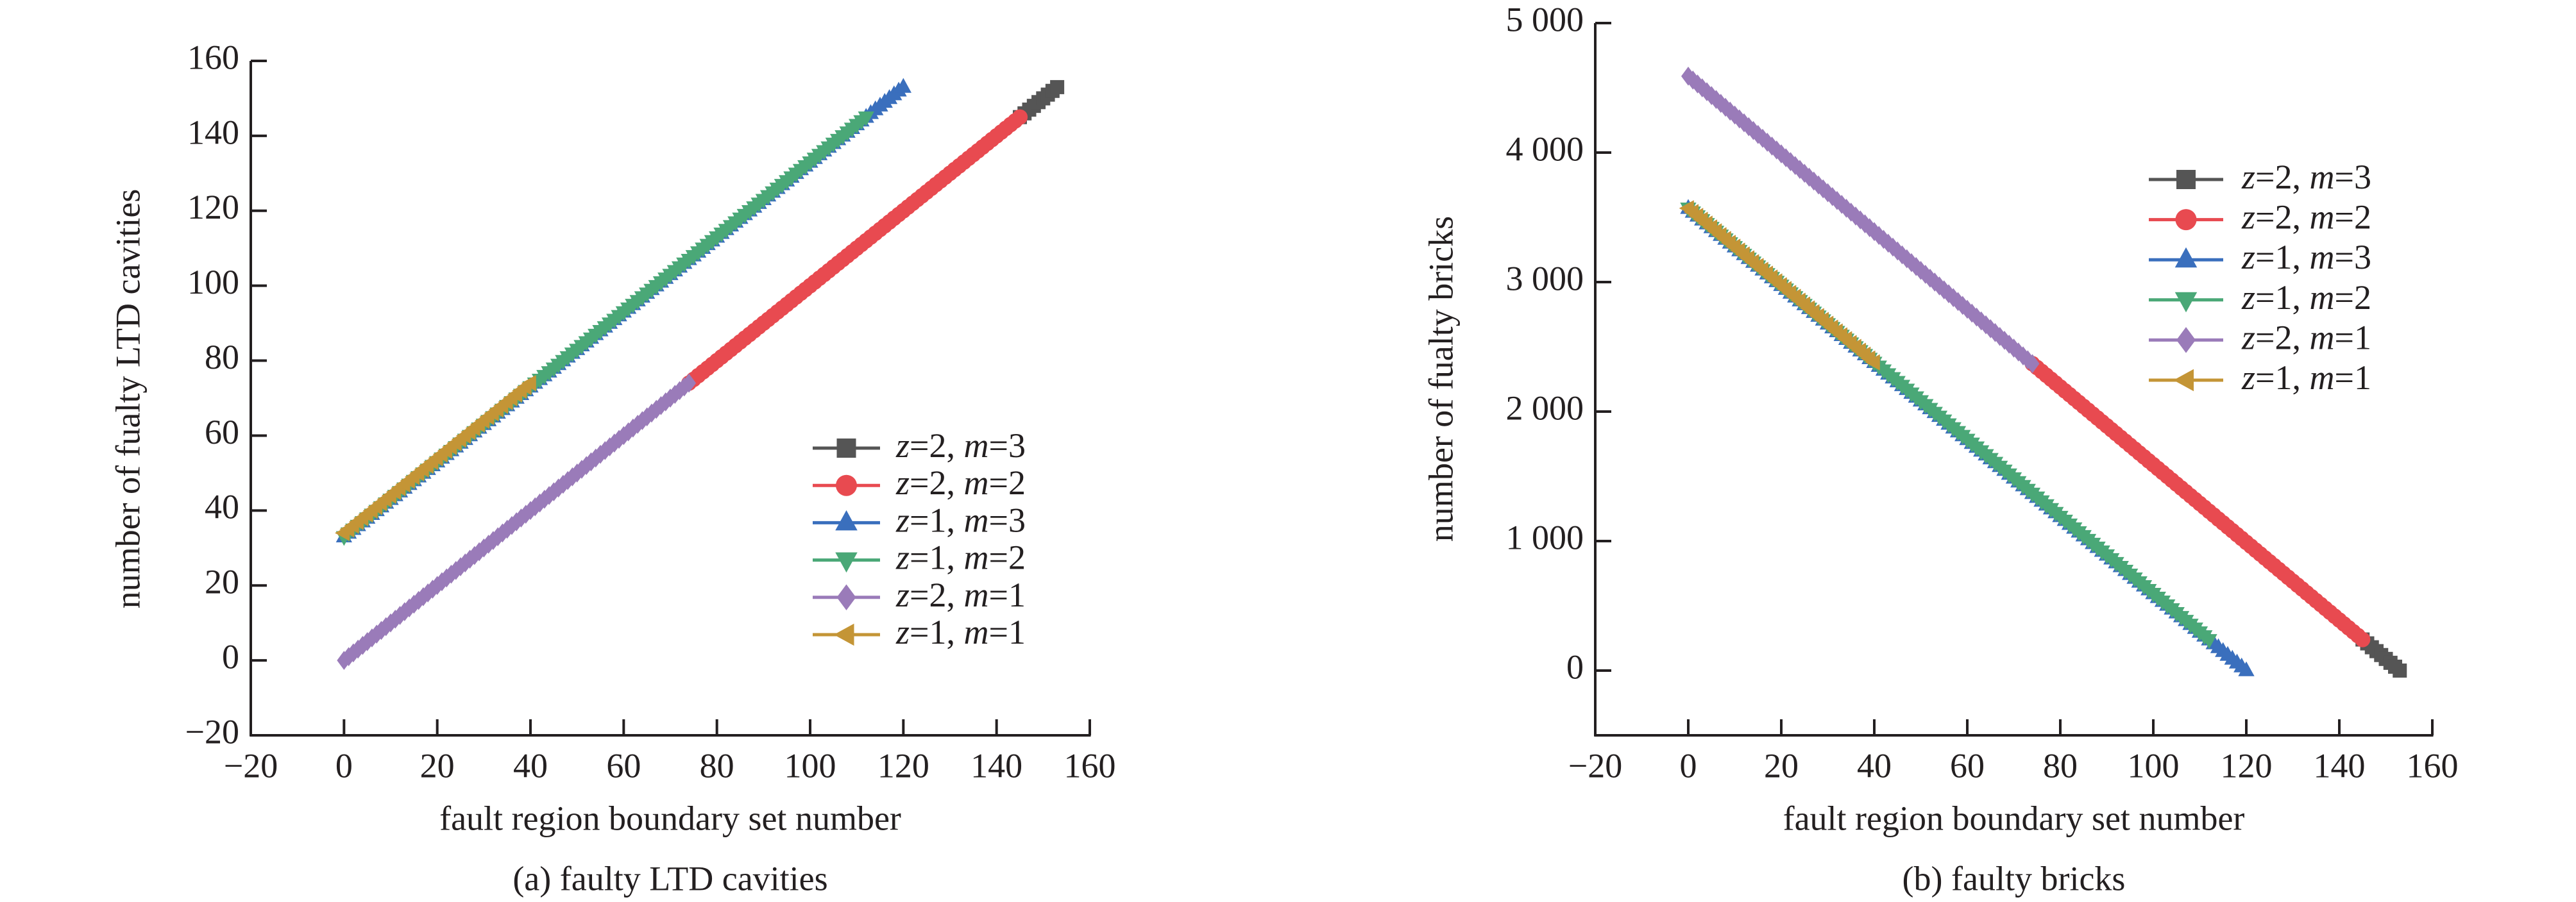 The height and width of the screenshot is (902, 2576). What do you see at coordinates (903, 765) in the screenshot?
I see `x-tick-label: 120` at bounding box center [903, 765].